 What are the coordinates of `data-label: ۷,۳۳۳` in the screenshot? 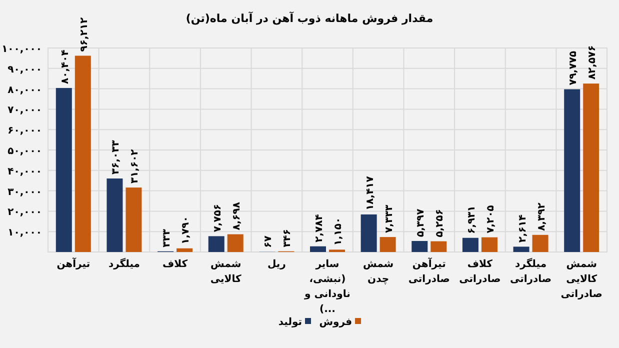 It's located at (389, 219).